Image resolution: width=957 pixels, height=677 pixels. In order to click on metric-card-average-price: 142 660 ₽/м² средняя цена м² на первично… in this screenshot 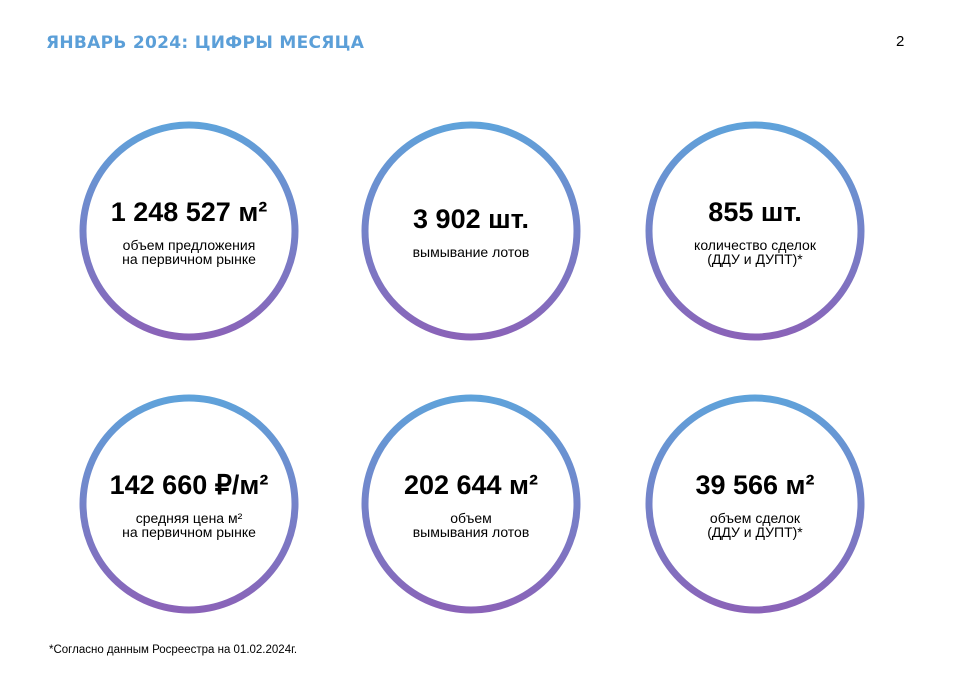, I will do `click(189, 504)`.